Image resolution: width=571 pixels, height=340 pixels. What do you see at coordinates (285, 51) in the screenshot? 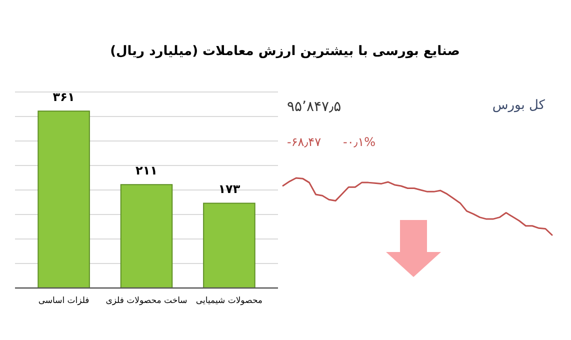
I see `chart-title: صنایع بورسی با بیشترین ارزش معاملات (میلیارد ریال)` at bounding box center [285, 51].